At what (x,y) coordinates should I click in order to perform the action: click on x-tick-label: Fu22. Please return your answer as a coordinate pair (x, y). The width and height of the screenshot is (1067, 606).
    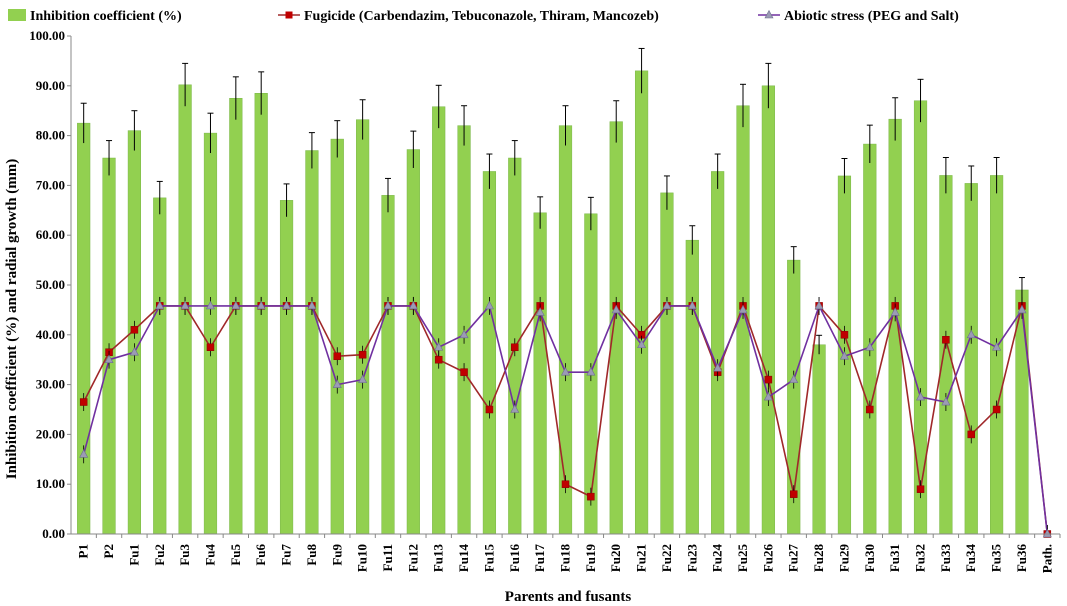
    Looking at the image, I should click on (666, 558).